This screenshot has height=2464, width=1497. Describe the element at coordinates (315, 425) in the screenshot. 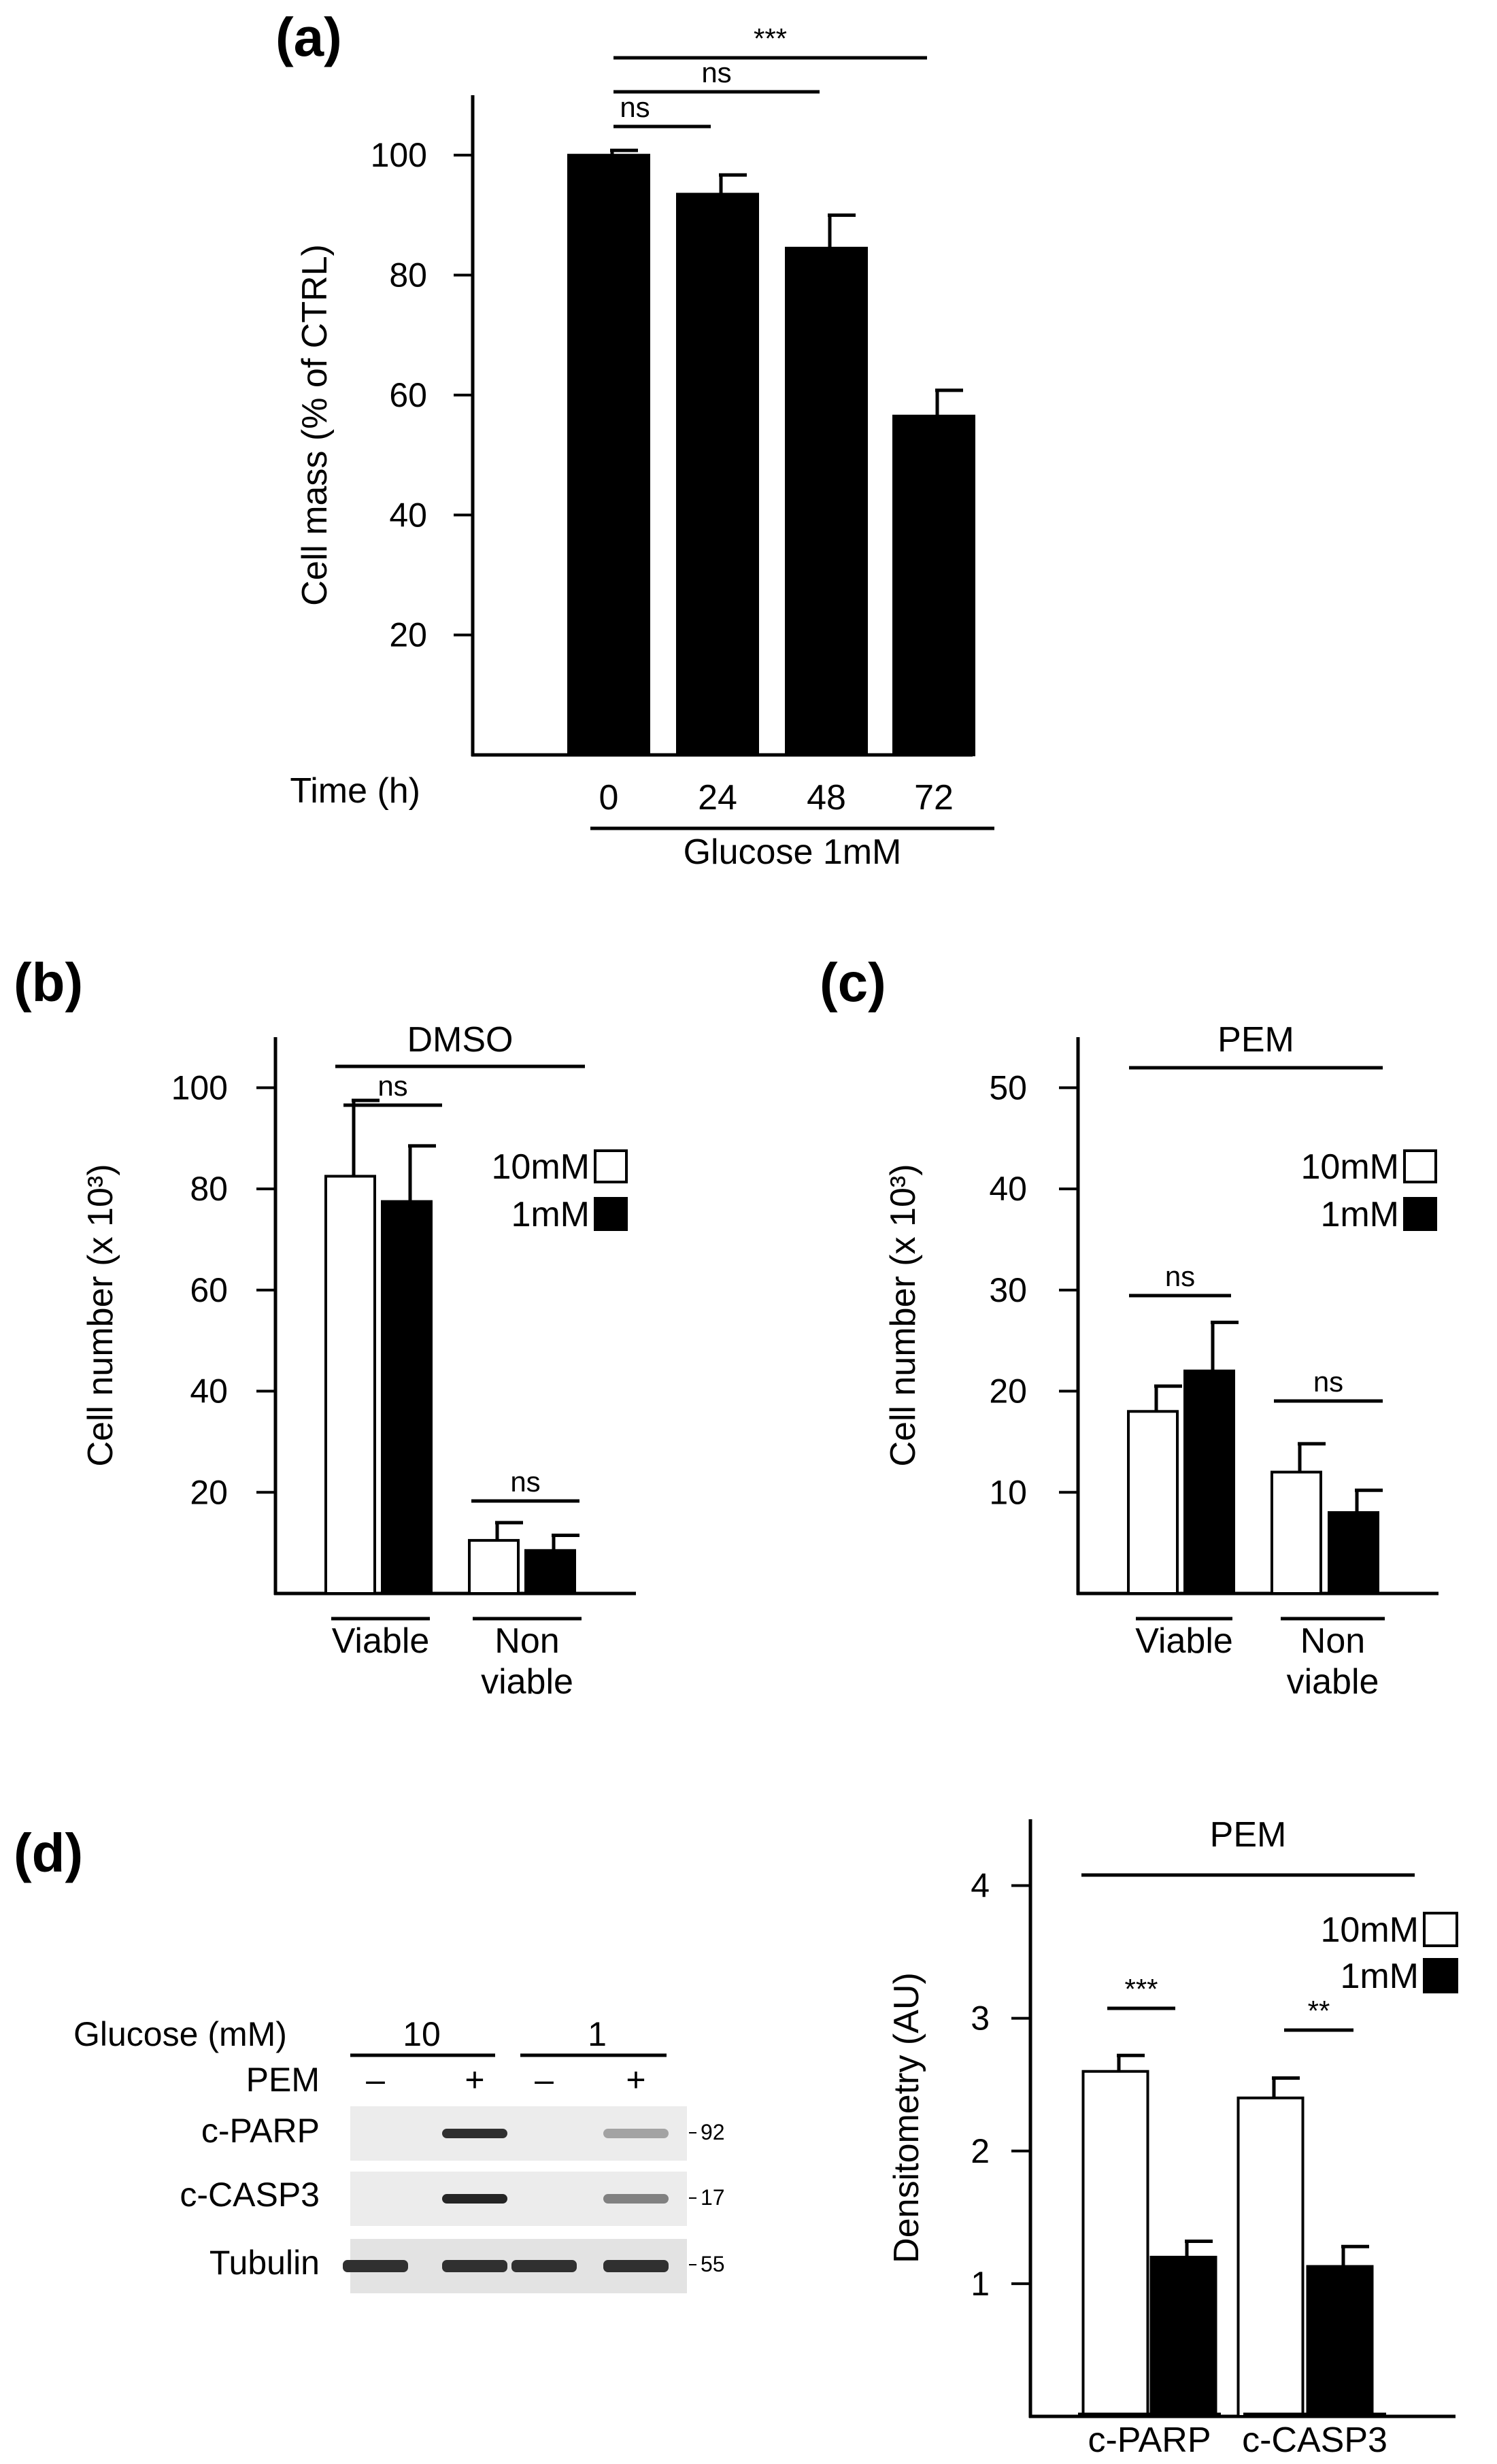

I see `y-axis-label: Cell mass (% of CTRL)` at that location.